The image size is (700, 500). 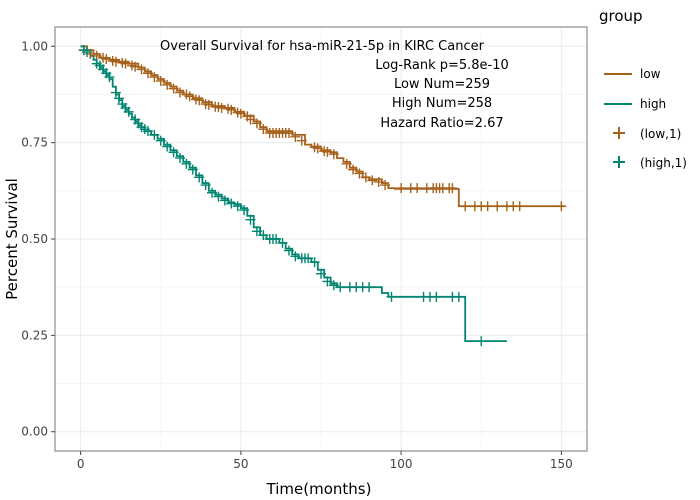 I want to click on legend-label-high: high, so click(x=653, y=104).